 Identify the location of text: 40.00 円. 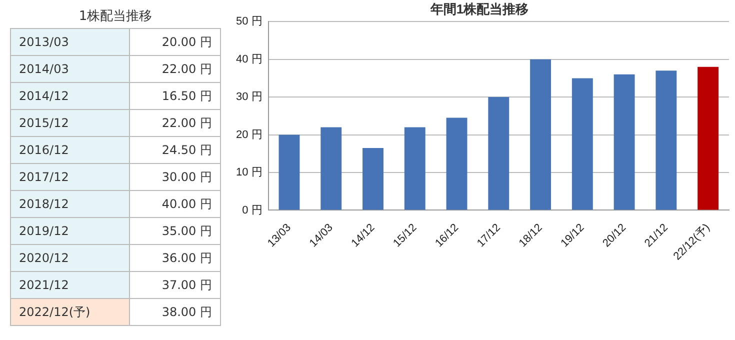
(187, 203).